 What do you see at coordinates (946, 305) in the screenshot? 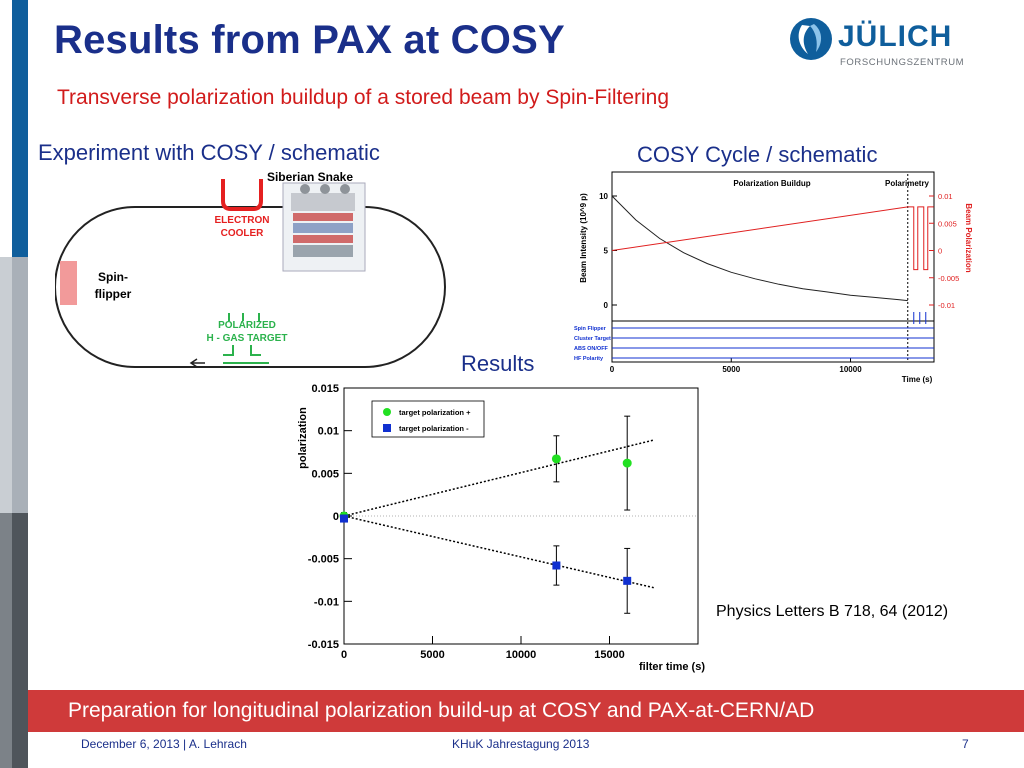
I see `cycle-y2-tick-label: -0.01` at bounding box center [946, 305].